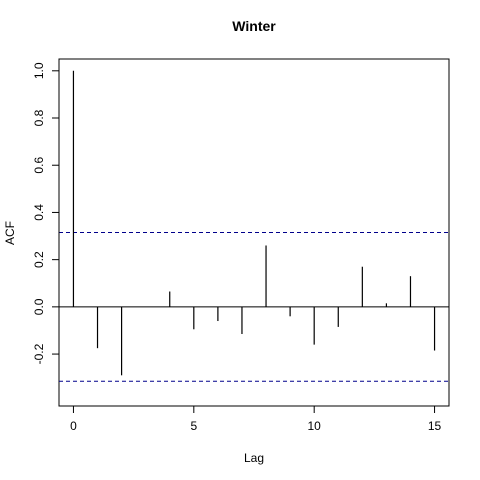 This screenshot has width=480, height=480. I want to click on x-tick-label: 15, so click(435, 426).